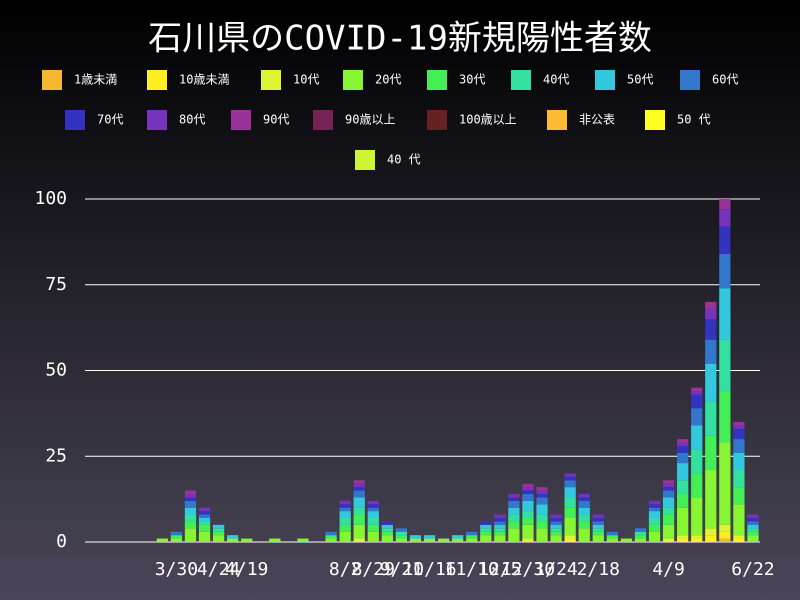 The image size is (800, 600). I want to click on y-tick-label: 75, so click(56, 284).